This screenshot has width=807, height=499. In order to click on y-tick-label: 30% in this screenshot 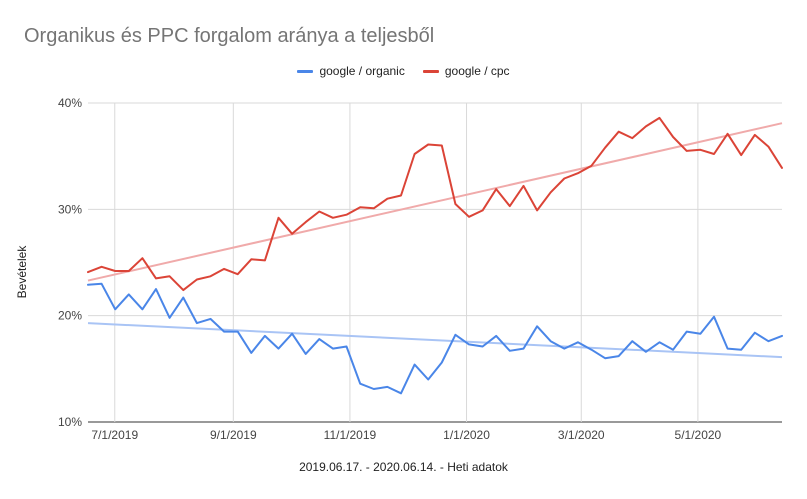, I will do `click(70, 209)`.